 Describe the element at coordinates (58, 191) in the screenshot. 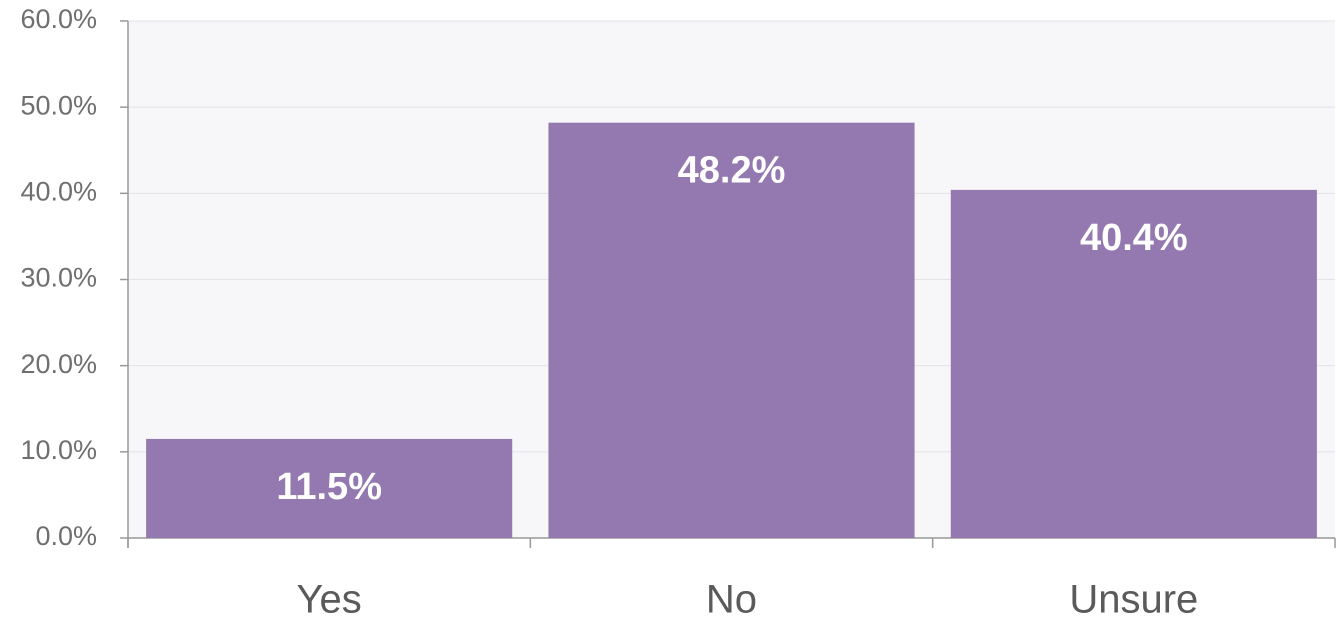

I see `y-tick-label: 40.0%` at that location.